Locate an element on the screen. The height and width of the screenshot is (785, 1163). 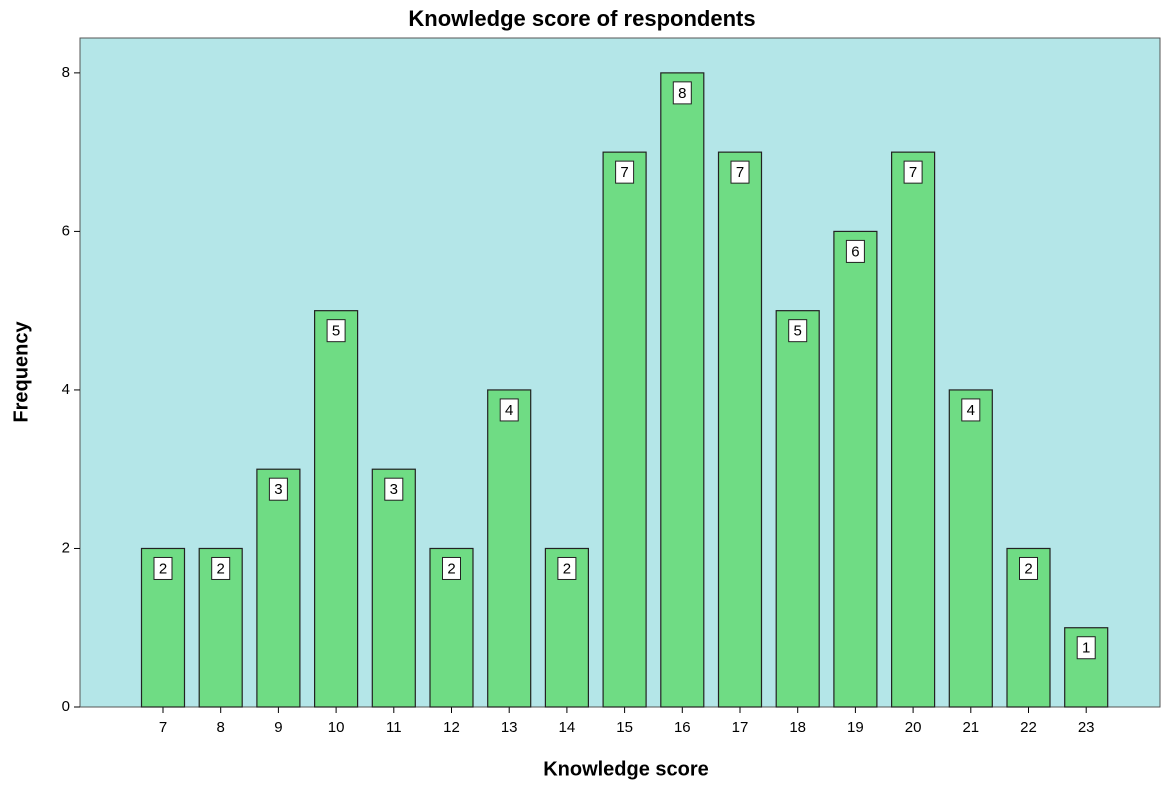
y-tick-label: 2 is located at coordinates (66, 547).